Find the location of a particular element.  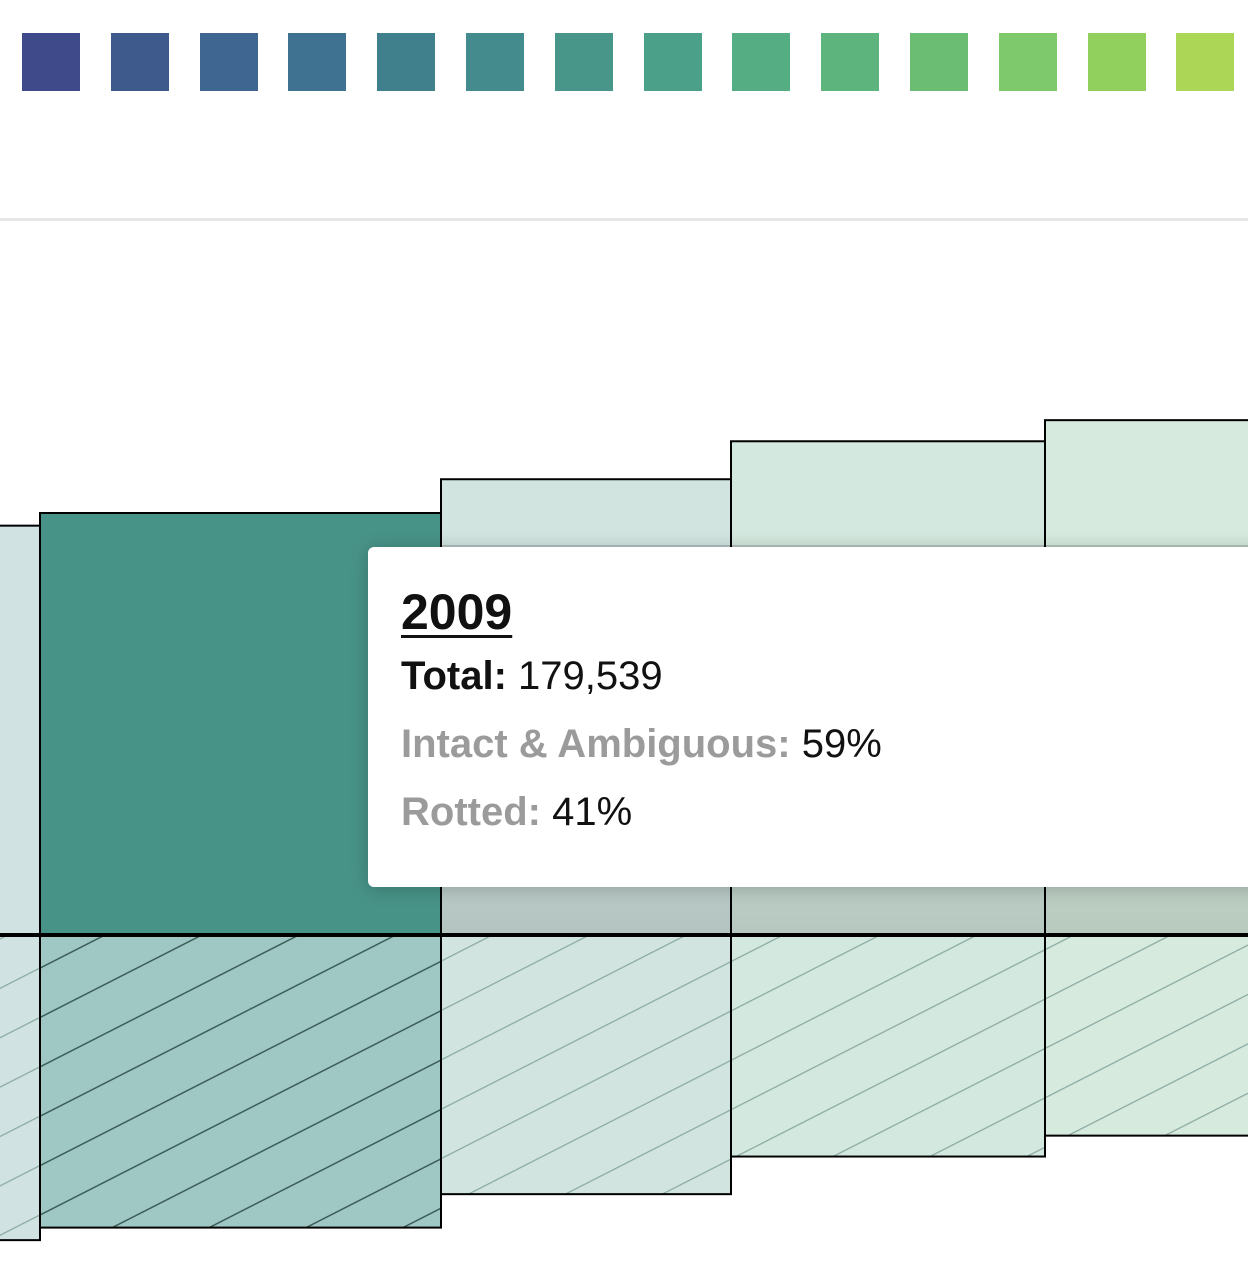

bar-rotted-hatch-2009 is located at coordinates (240, 1081).